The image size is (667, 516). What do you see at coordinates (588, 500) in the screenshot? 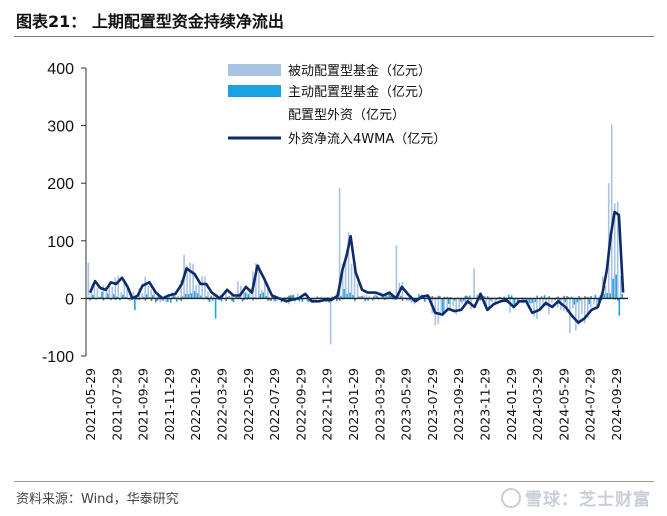
I see `watermark-text: 雪球：芝士财富` at bounding box center [588, 500].